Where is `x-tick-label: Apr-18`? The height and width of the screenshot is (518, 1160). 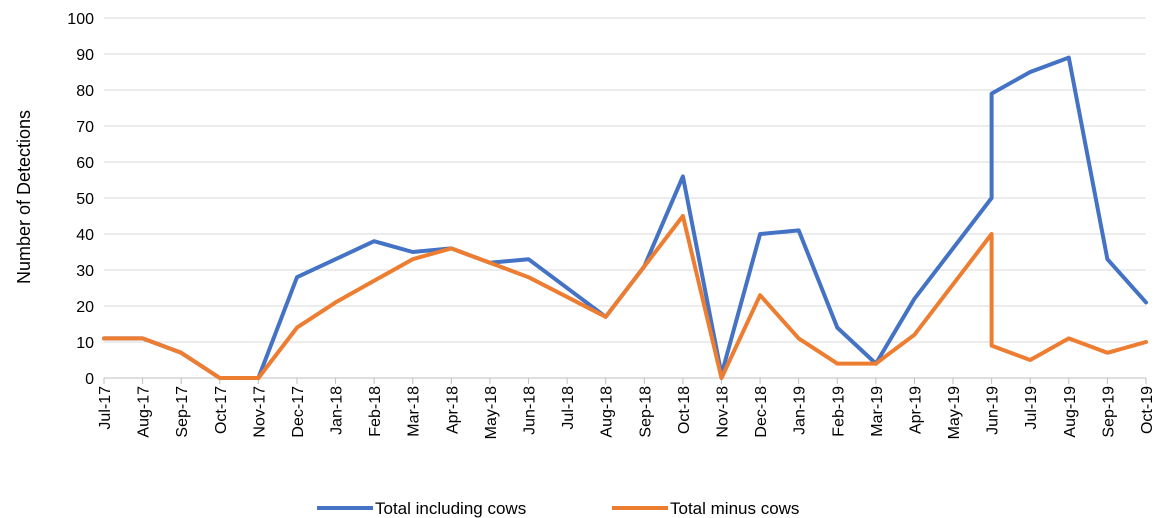 x-tick-label: Apr-18 is located at coordinates (452, 410).